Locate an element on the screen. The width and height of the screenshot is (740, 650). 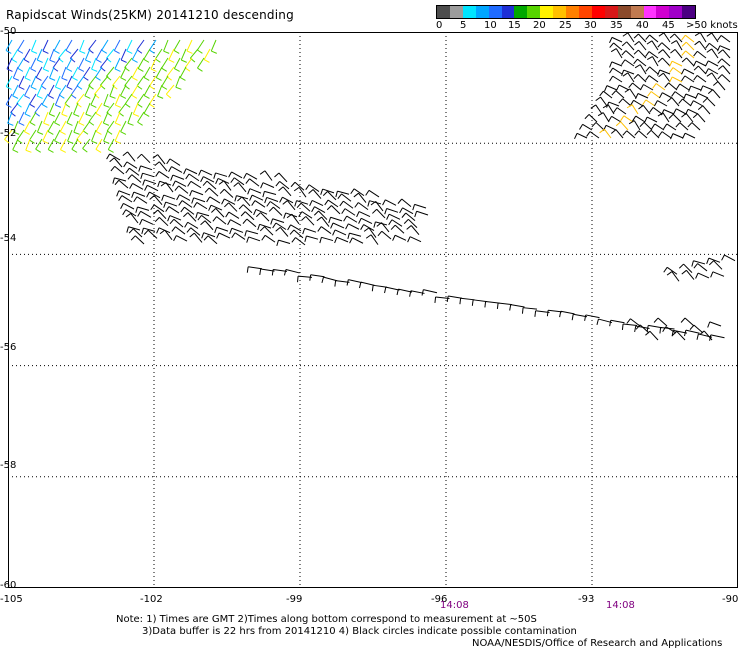
colorbar-label: 5 is located at coordinates (463, 25).